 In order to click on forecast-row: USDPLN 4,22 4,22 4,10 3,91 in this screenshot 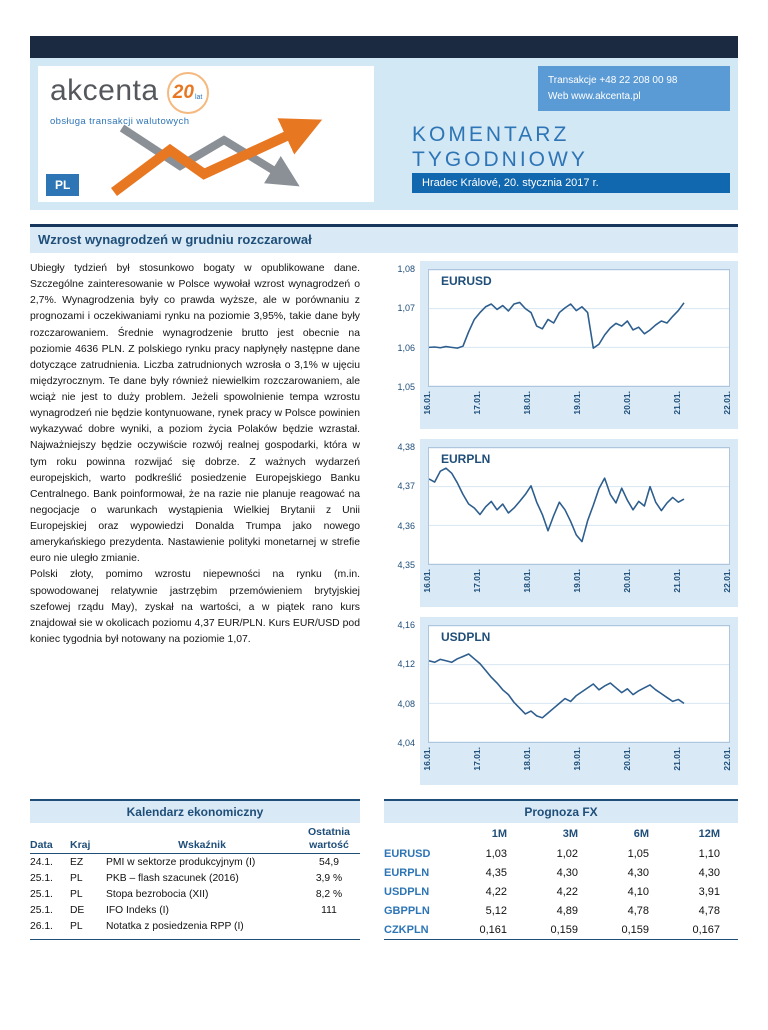, I will do `click(561, 891)`.